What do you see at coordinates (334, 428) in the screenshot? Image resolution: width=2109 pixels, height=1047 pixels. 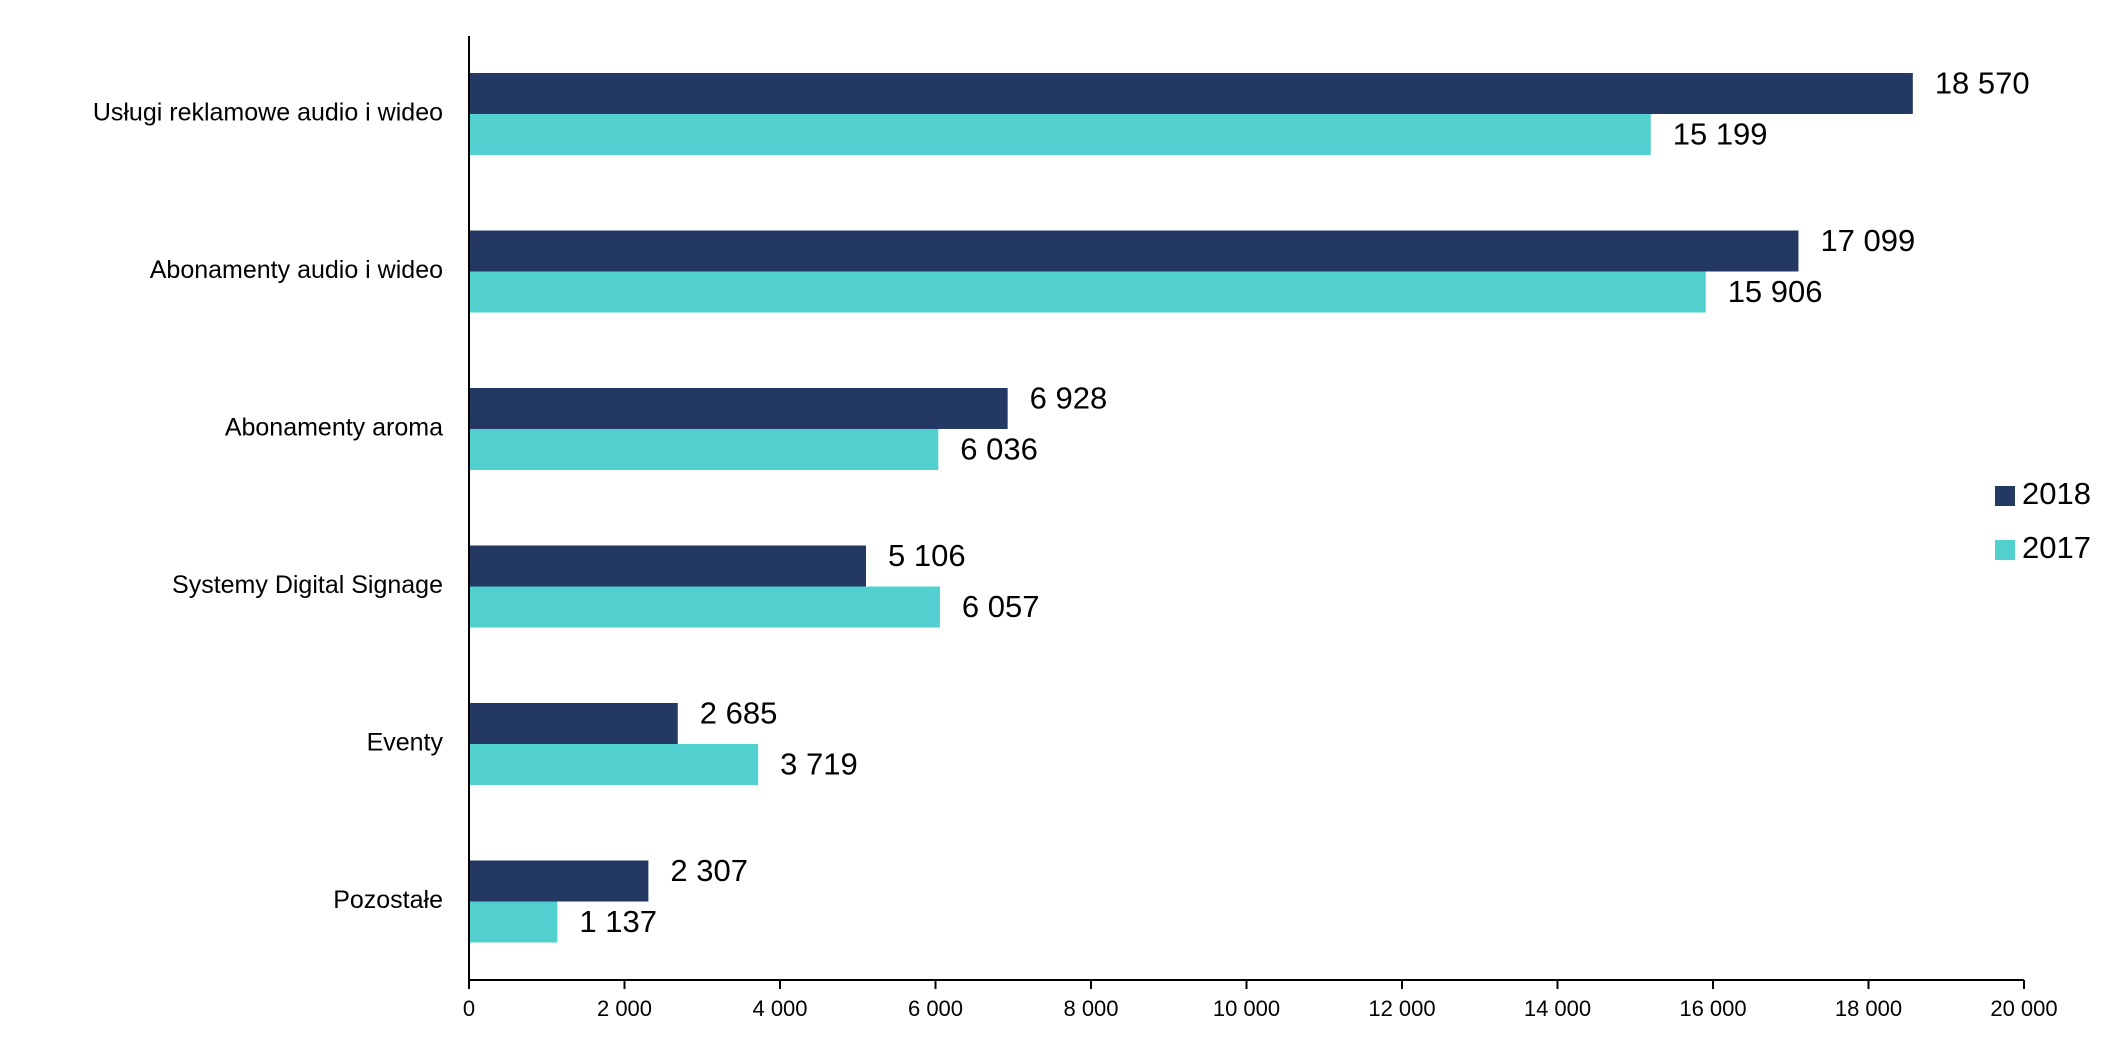 I see `category-label: Abonamenty aroma` at bounding box center [334, 428].